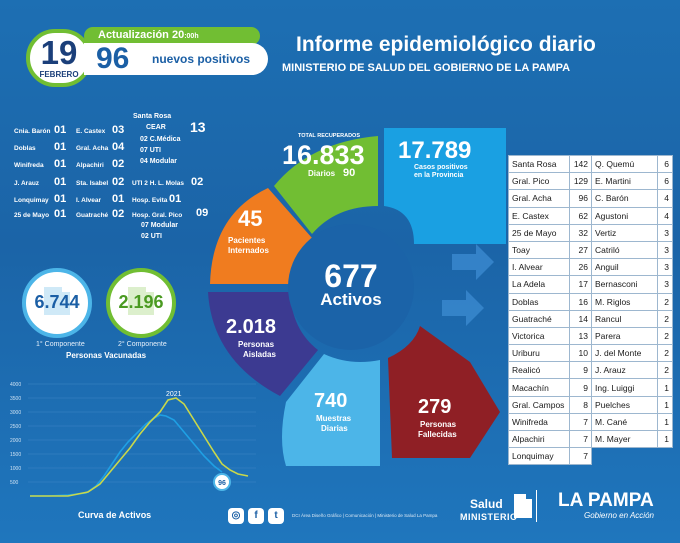 The width and height of the screenshot is (680, 543). I want to click on table-row: Parera 2, so click(631, 336).